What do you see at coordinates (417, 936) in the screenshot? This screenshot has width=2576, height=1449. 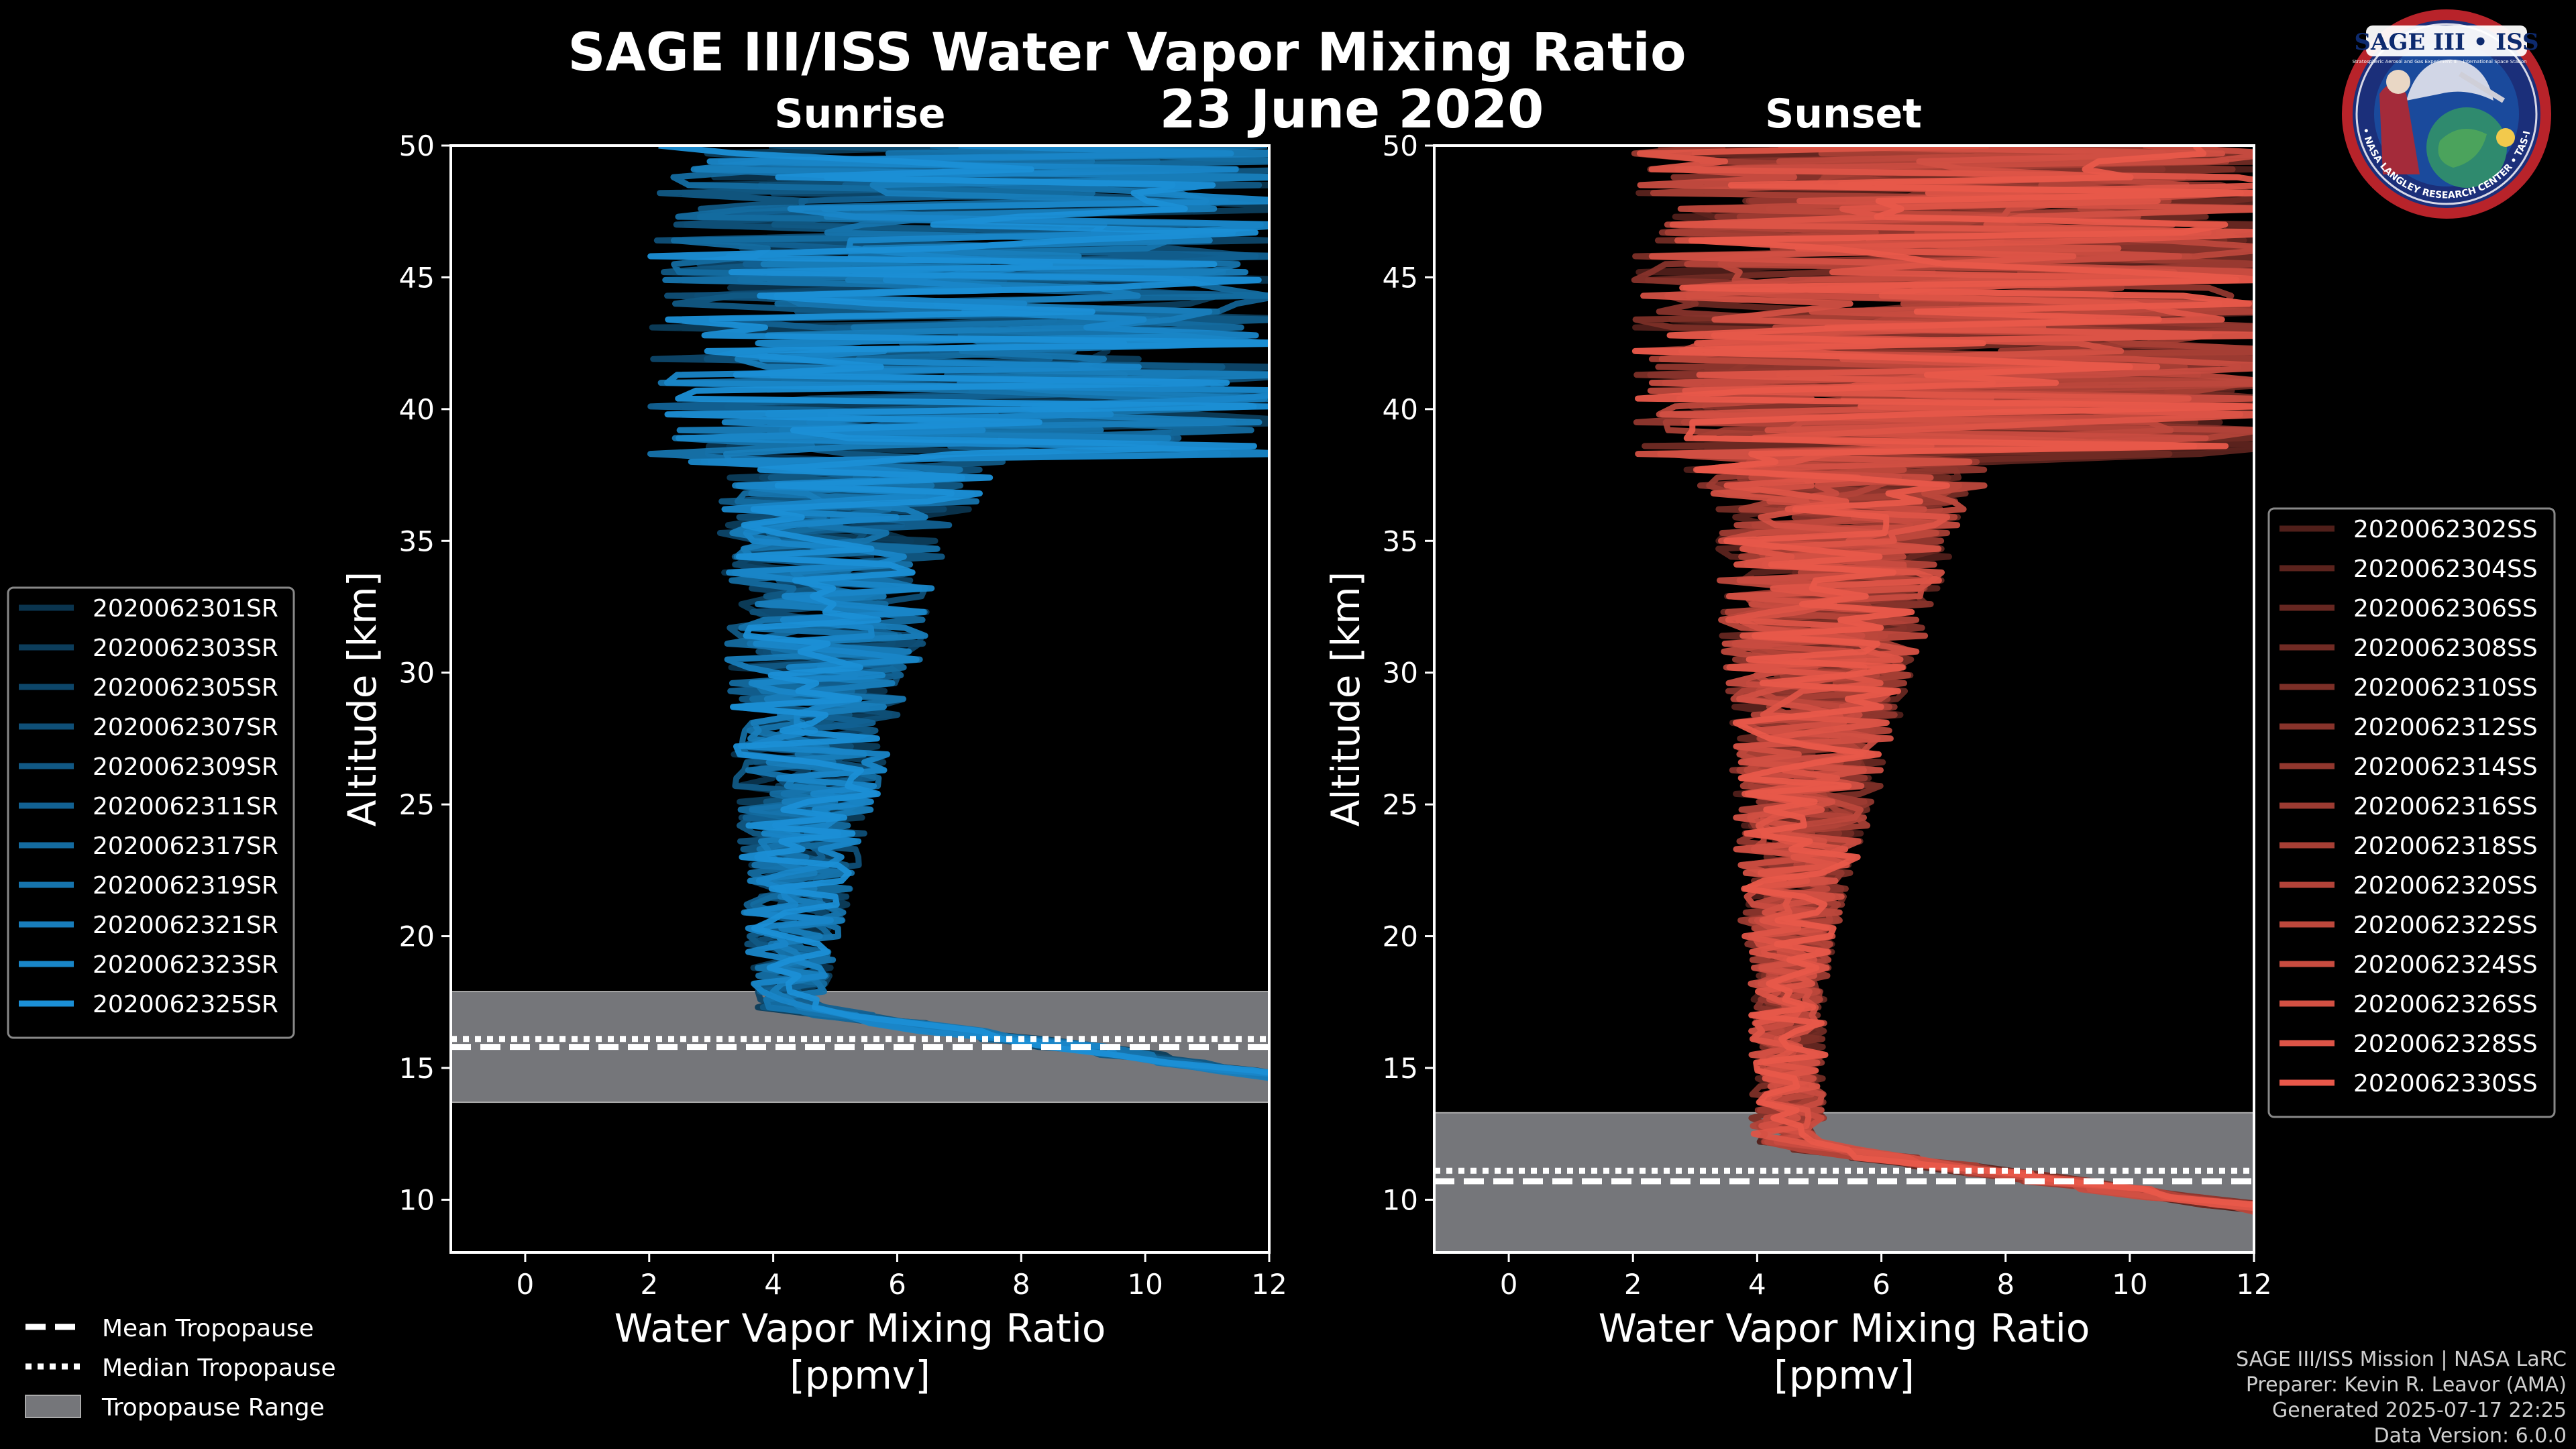 I see `sr-y-tick-label: 20` at bounding box center [417, 936].